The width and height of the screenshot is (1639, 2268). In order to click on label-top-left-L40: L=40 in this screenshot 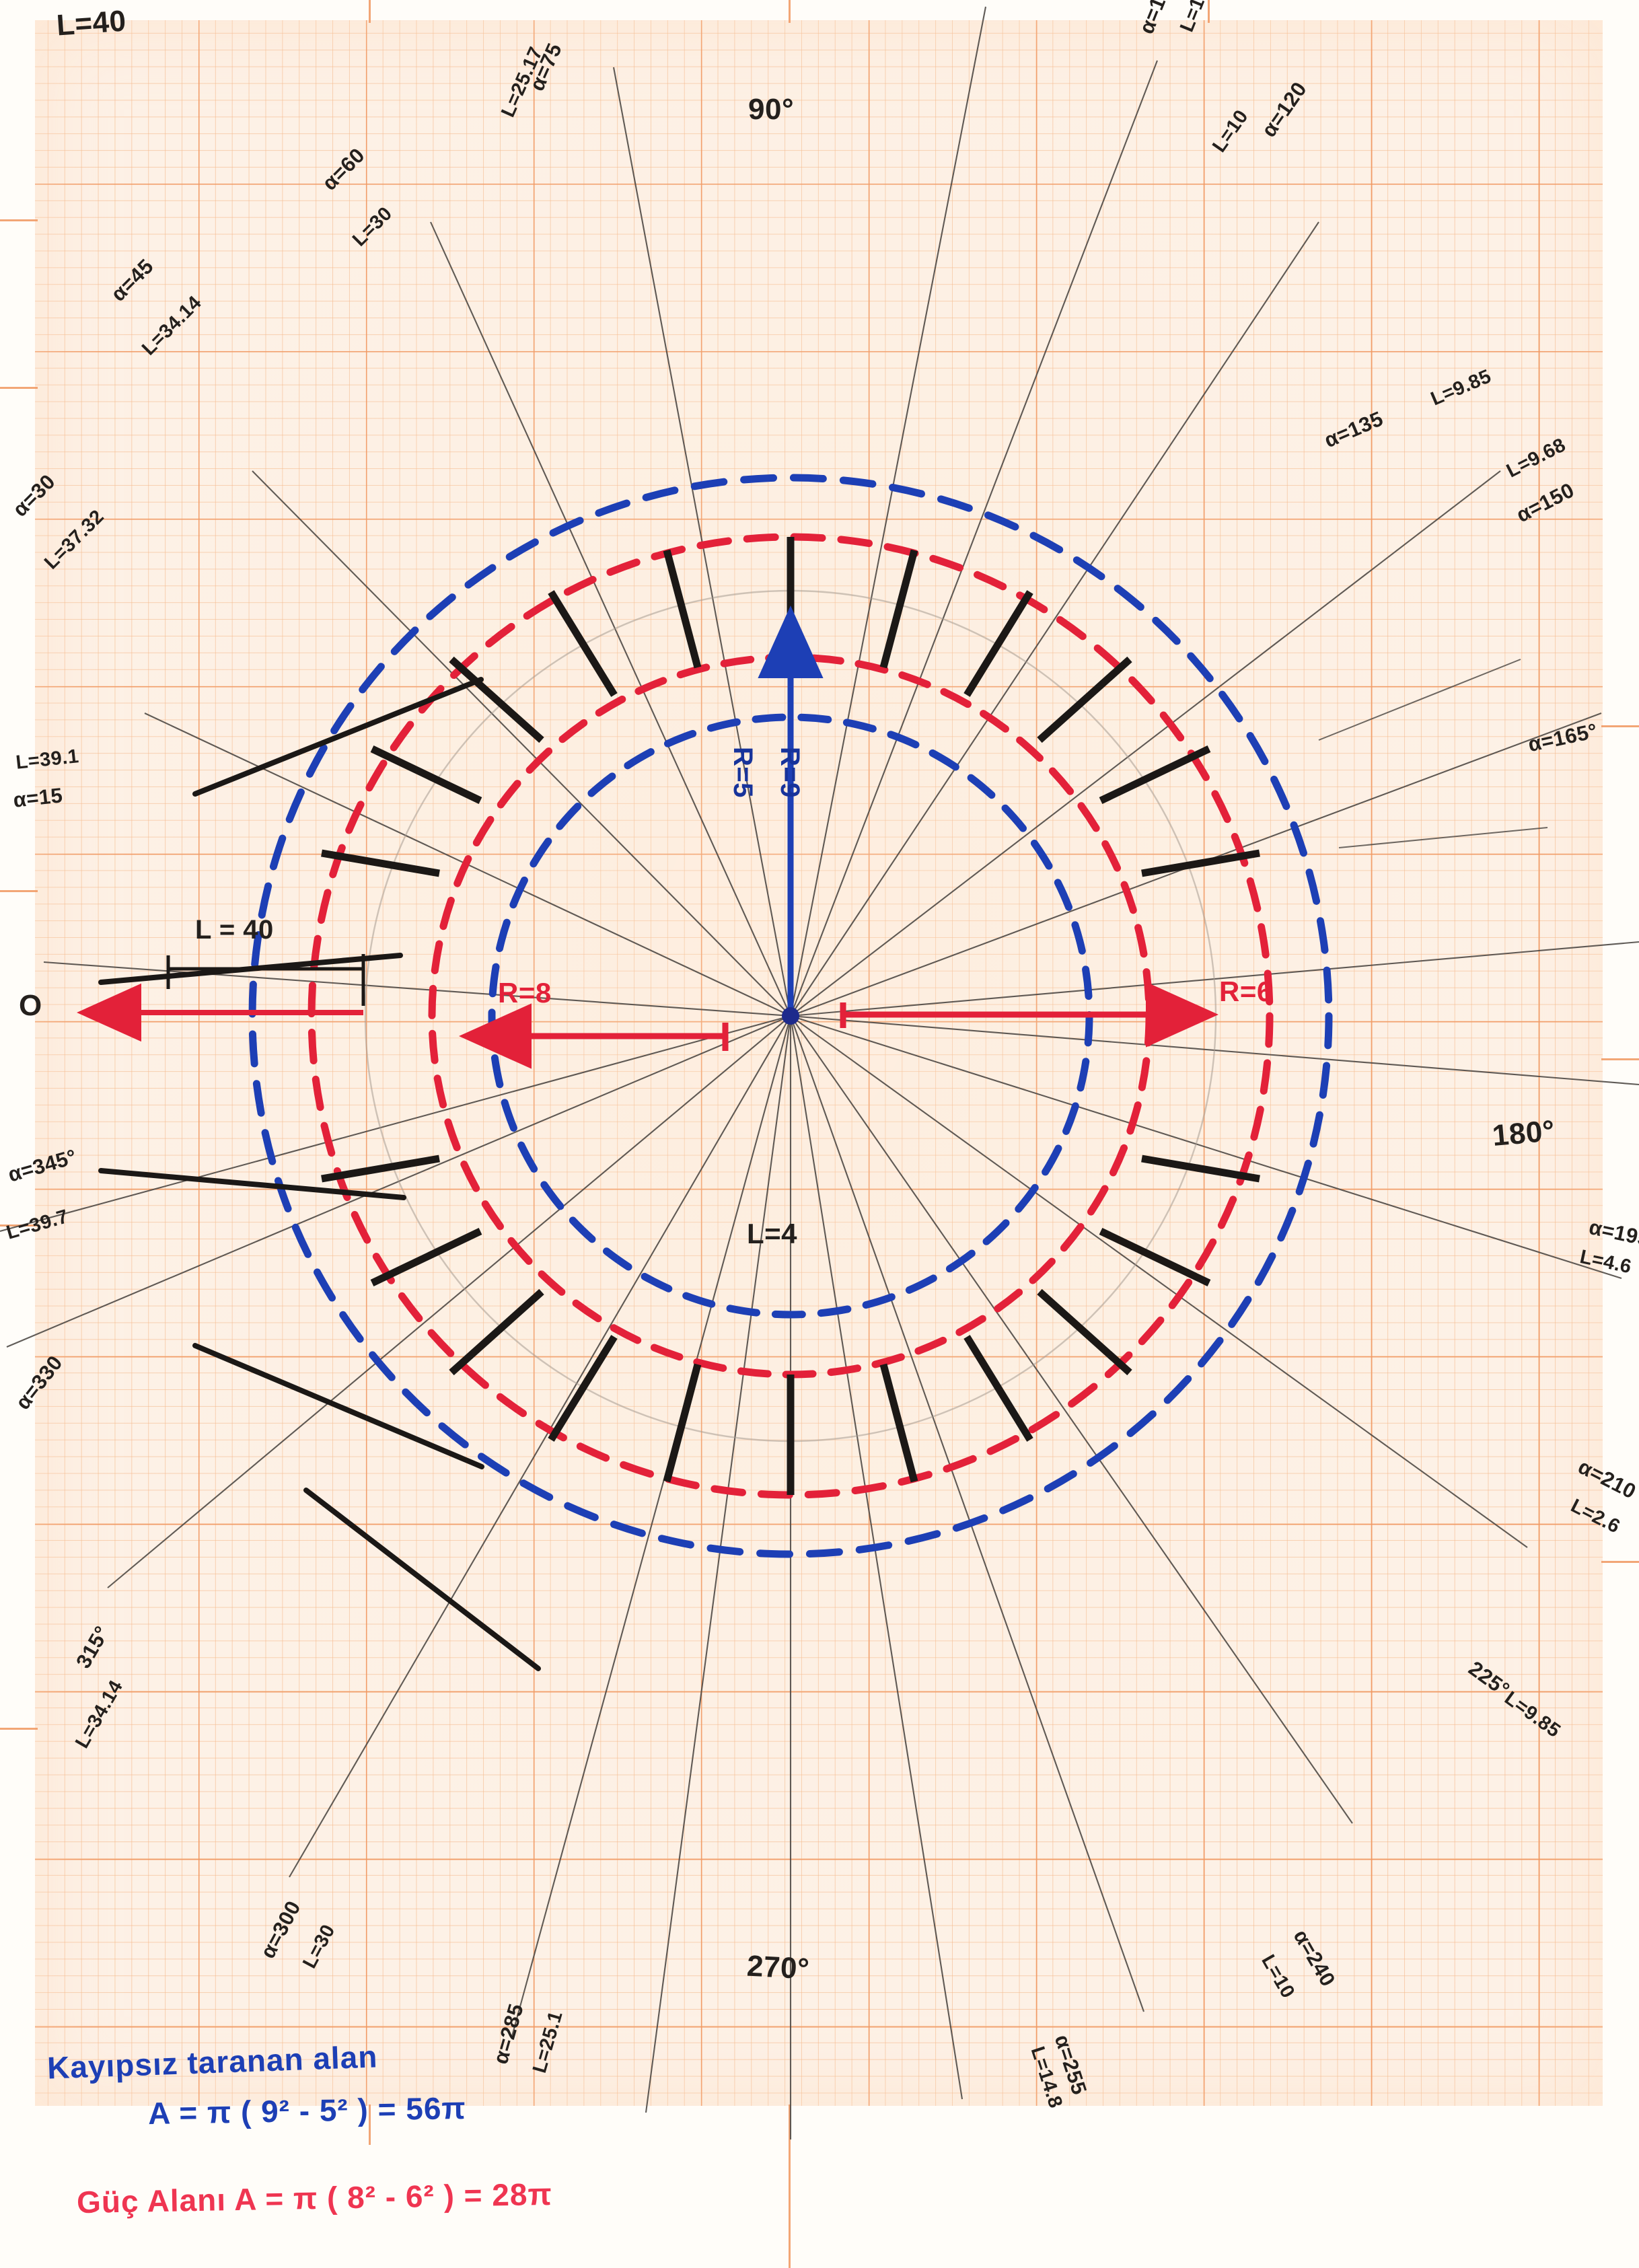, I will do `click(91, 23)`.